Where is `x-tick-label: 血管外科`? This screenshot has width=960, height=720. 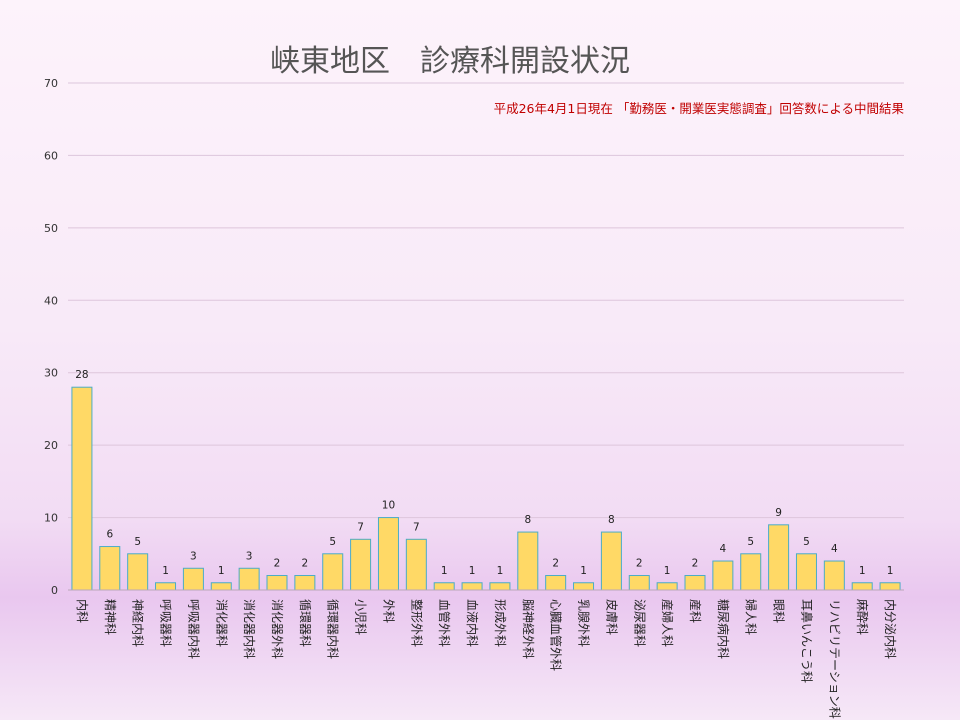 x-tick-label: 血管外科 is located at coordinates (444, 623).